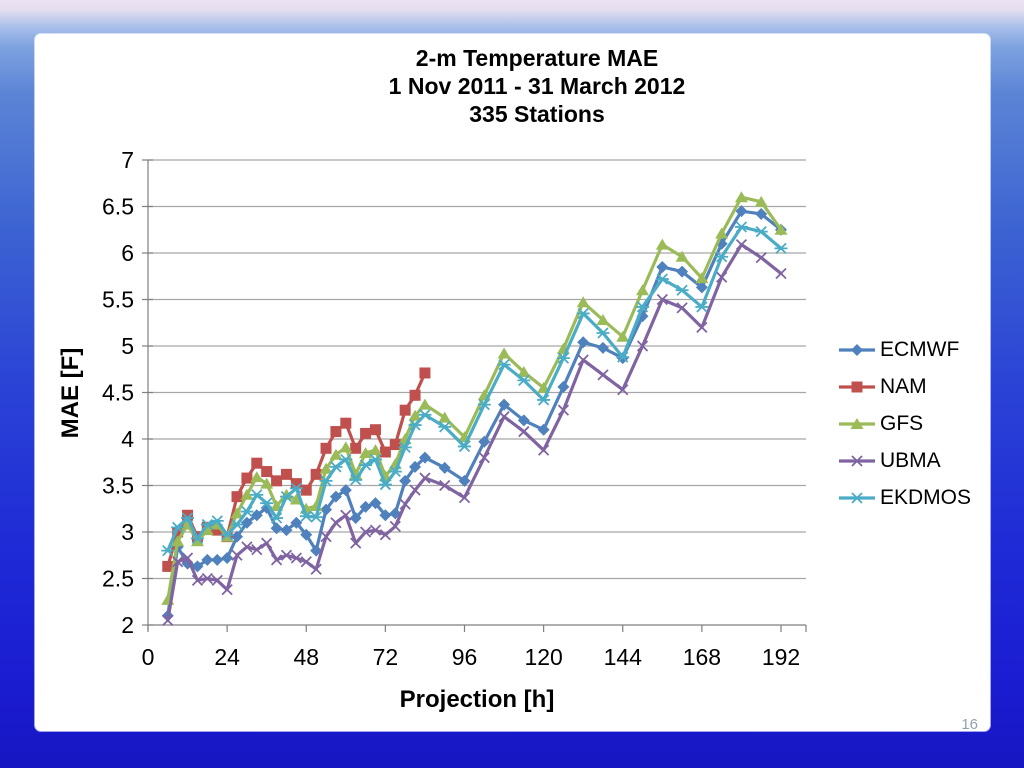 The height and width of the screenshot is (768, 1024). I want to click on x-tick-label: 48, so click(306, 657).